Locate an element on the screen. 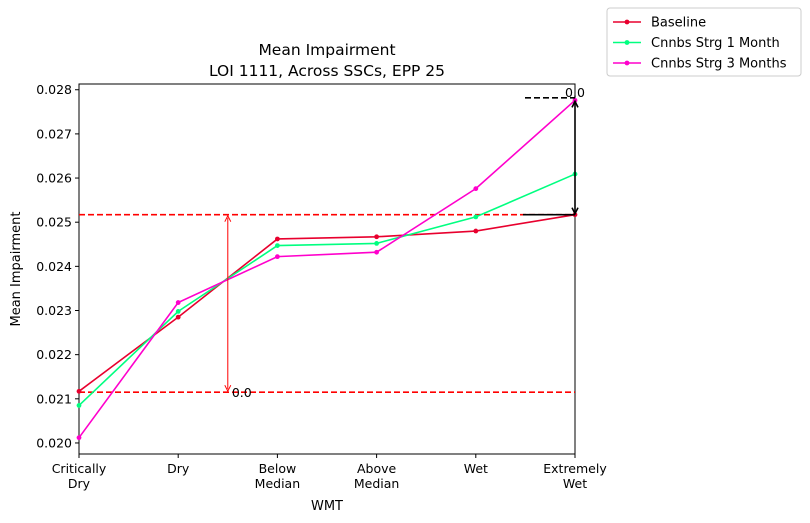 Image resolution: width=810 pixels, height=523 pixels. y-tick-label: 0.020 is located at coordinates (54, 442).